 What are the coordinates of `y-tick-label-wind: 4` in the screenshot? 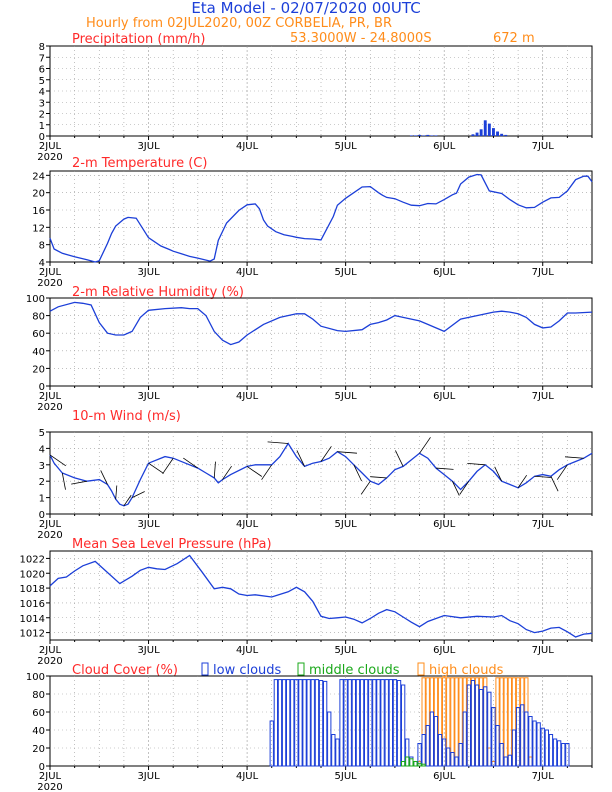 It's located at (42, 449).